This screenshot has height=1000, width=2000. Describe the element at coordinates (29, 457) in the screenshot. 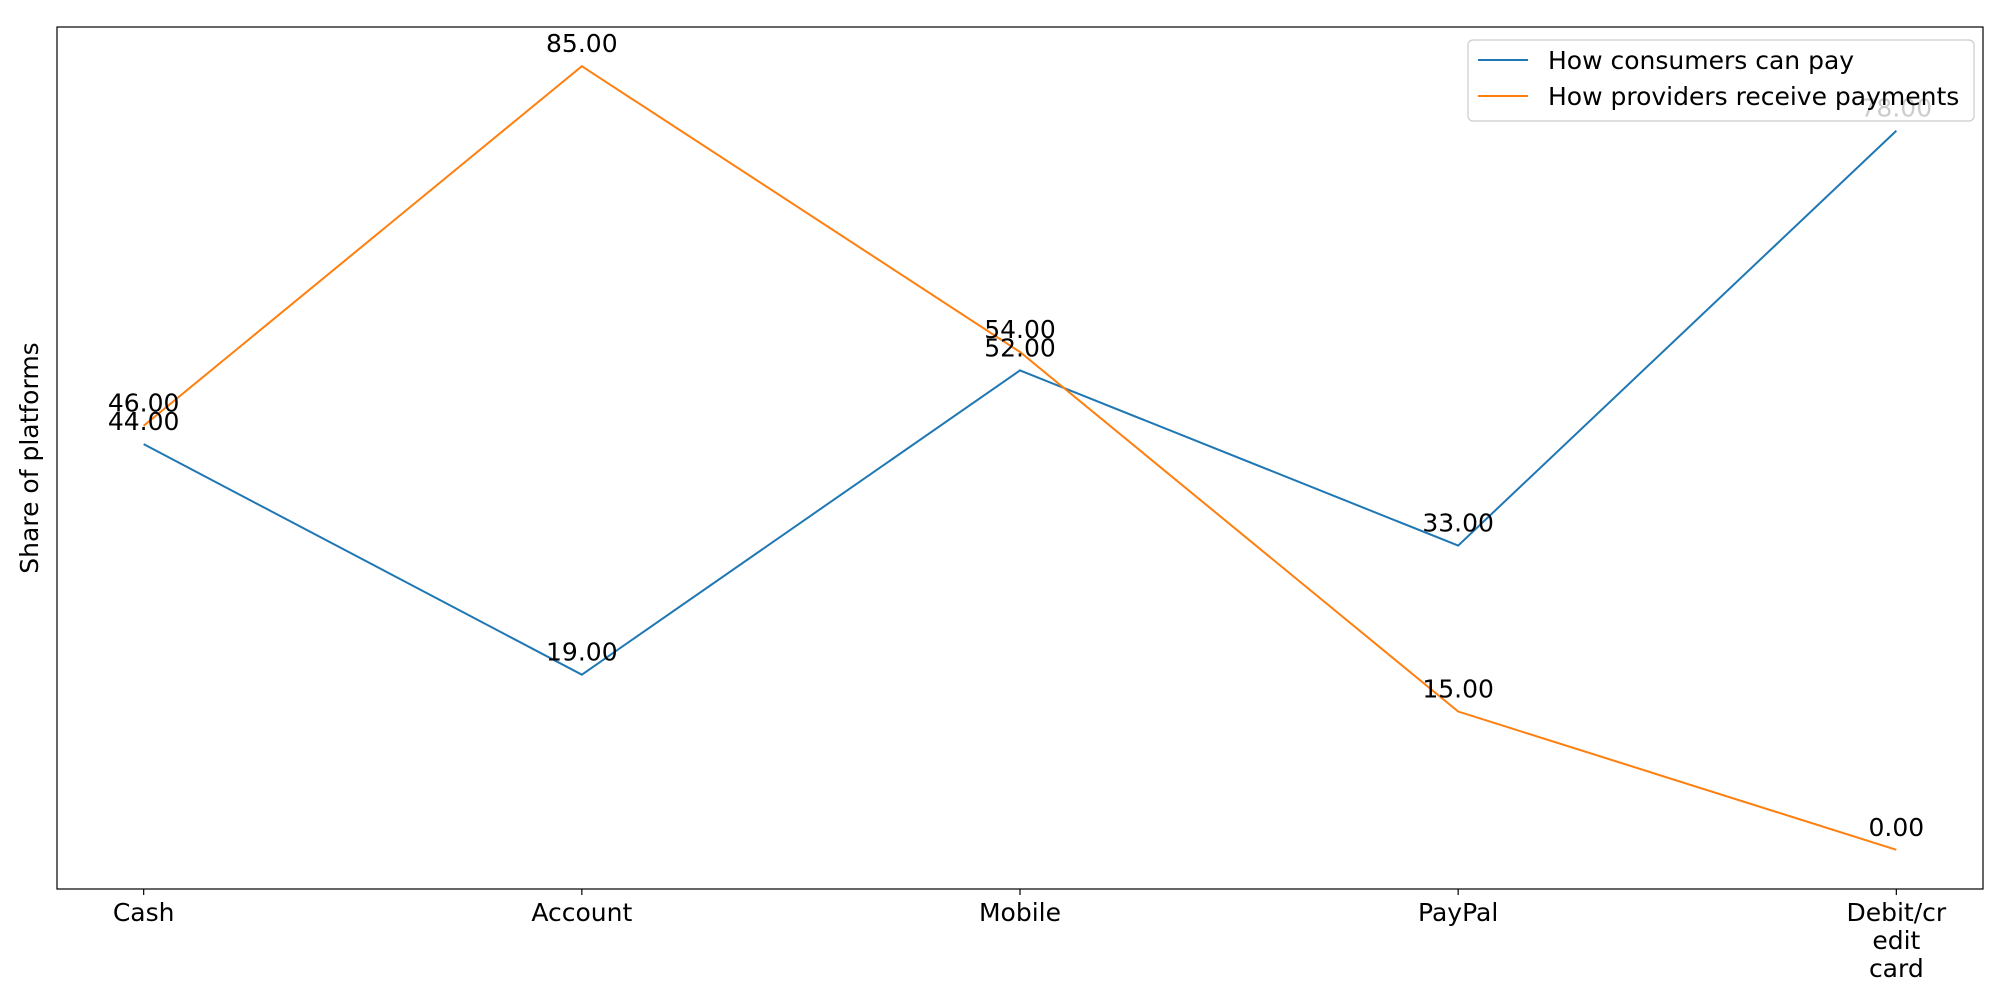

I see `y-axis-label: Share of platforms` at that location.